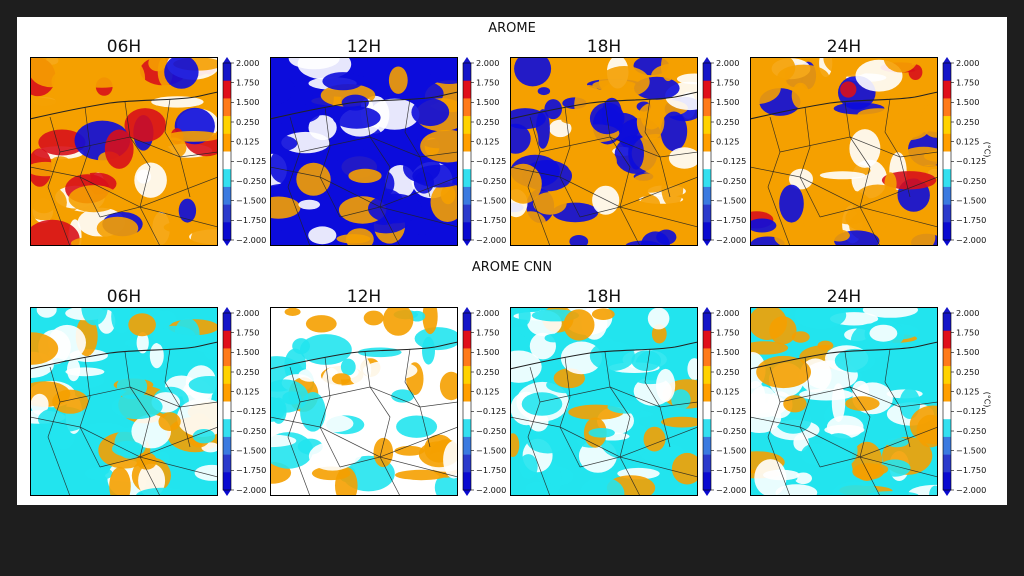 The height and width of the screenshot is (576, 1024). I want to click on map-arome-24h, so click(844, 151).